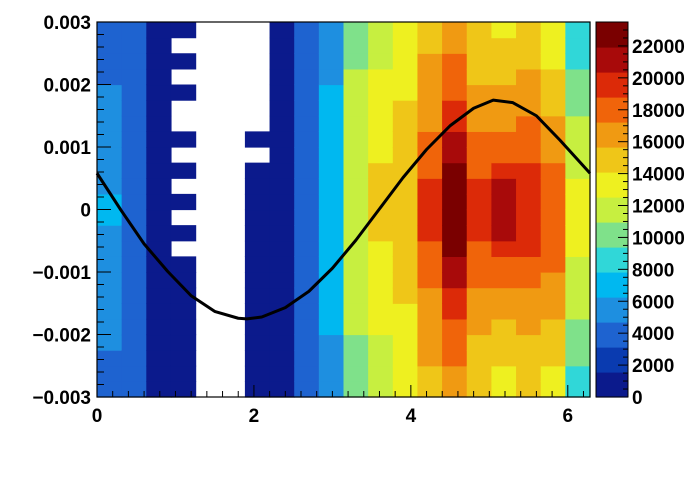  Describe the element at coordinates (61, 336) in the screenshot. I see `y-tick-label: −0.002` at that location.